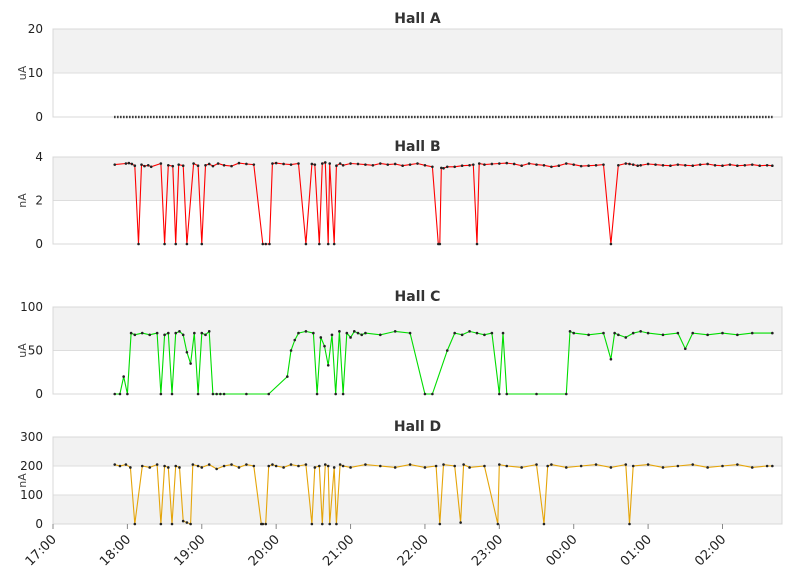 The width and height of the screenshot is (811, 578). Describe the element at coordinates (41, 550) in the screenshot. I see `x-tick-label: 17:00` at that location.